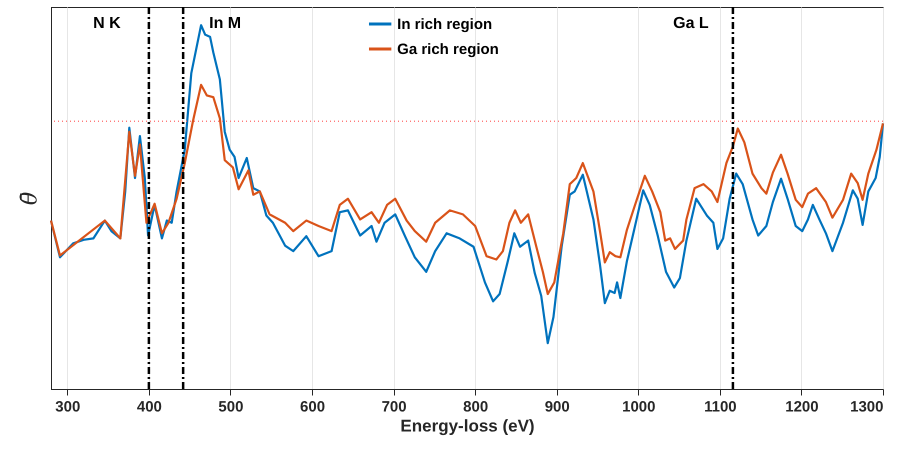 Image resolution: width=907 pixels, height=453 pixels. What do you see at coordinates (802, 407) in the screenshot?
I see `x-tick-label: 1200` at bounding box center [802, 407].